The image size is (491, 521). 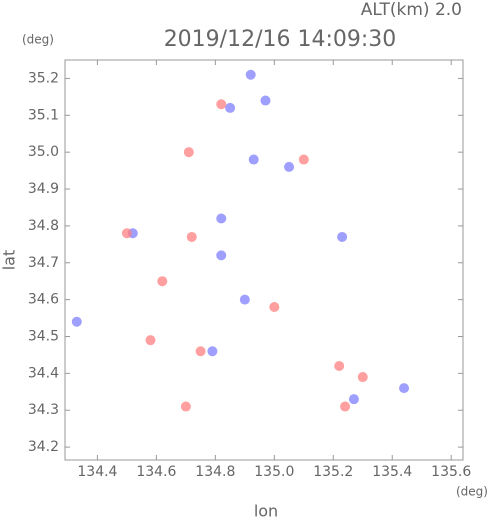 What do you see at coordinates (280, 39) in the screenshot?
I see `chart-title: 2019/12/16 14:09:30` at bounding box center [280, 39].